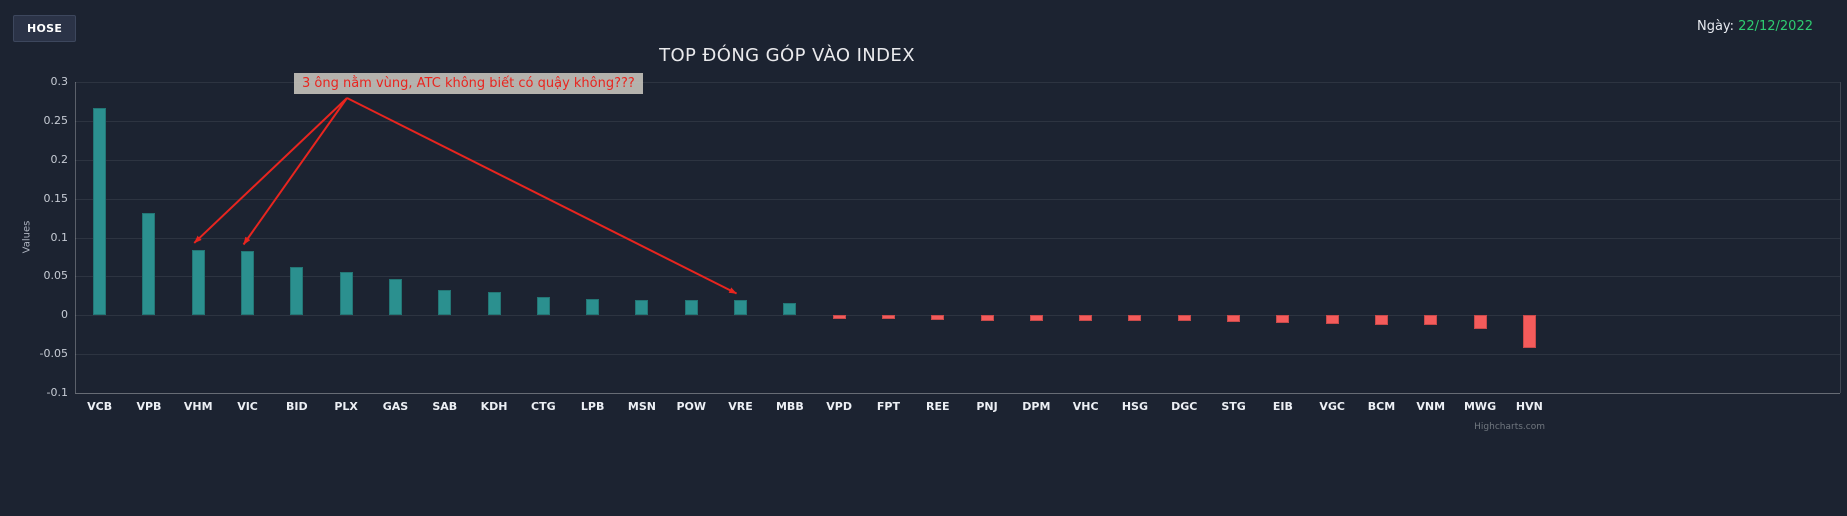  Describe the element at coordinates (100, 406) in the screenshot. I see `x-axis-label: VCB` at that location.